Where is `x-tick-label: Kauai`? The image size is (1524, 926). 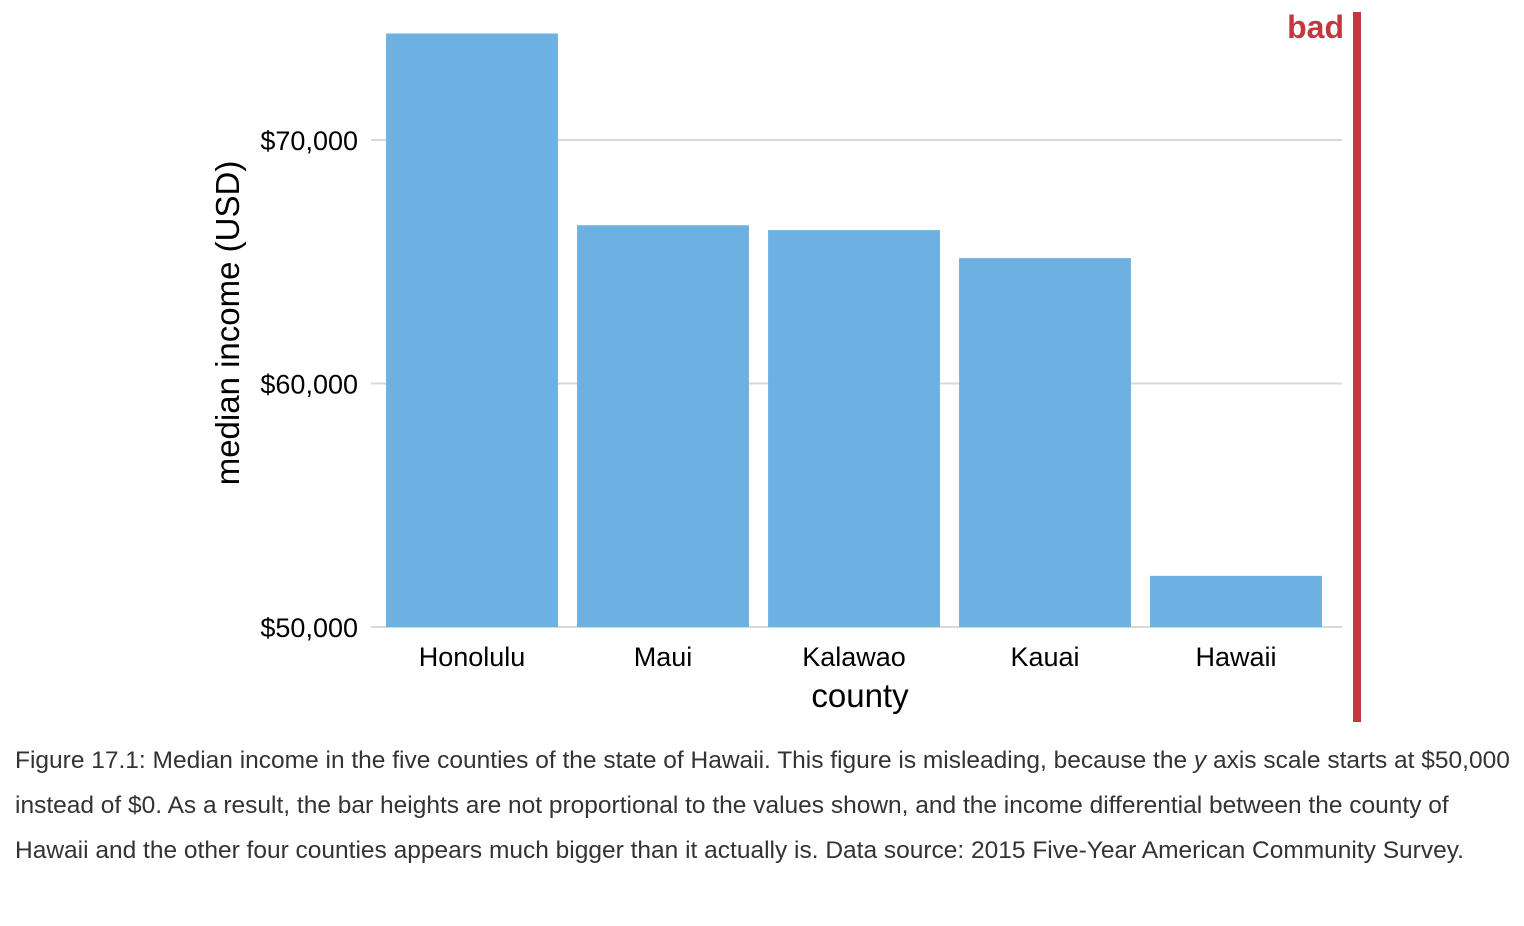
x-tick-label: Kauai is located at coordinates (1044, 657).